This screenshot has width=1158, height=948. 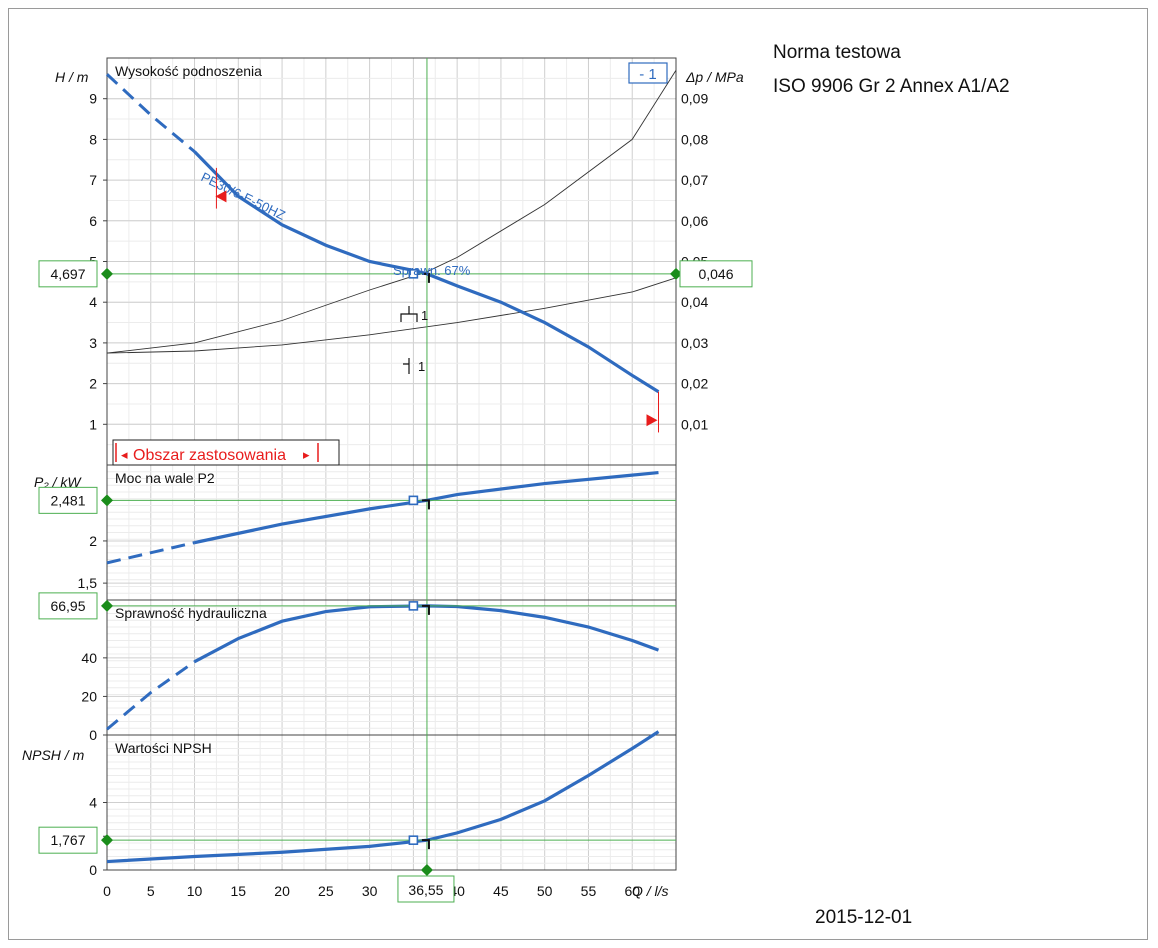 I want to click on system-curve, so click(x=391, y=315).